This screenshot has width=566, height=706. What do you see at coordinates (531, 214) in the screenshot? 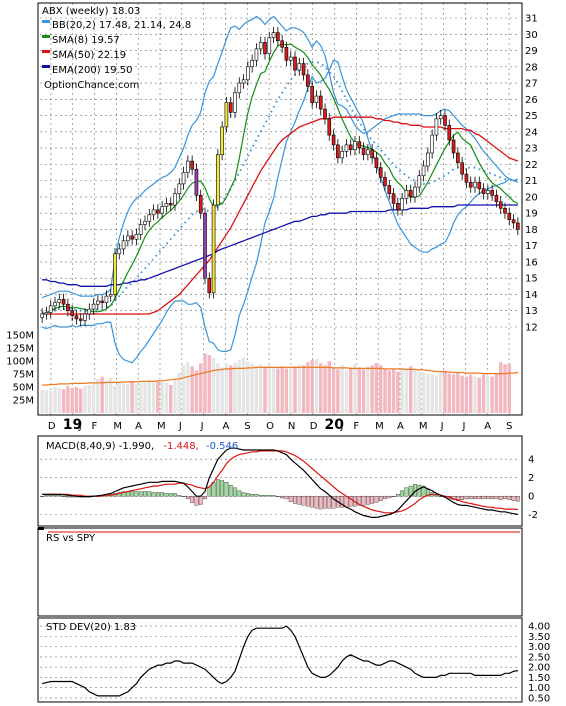
I see `price-tick-label: 19` at bounding box center [531, 214].